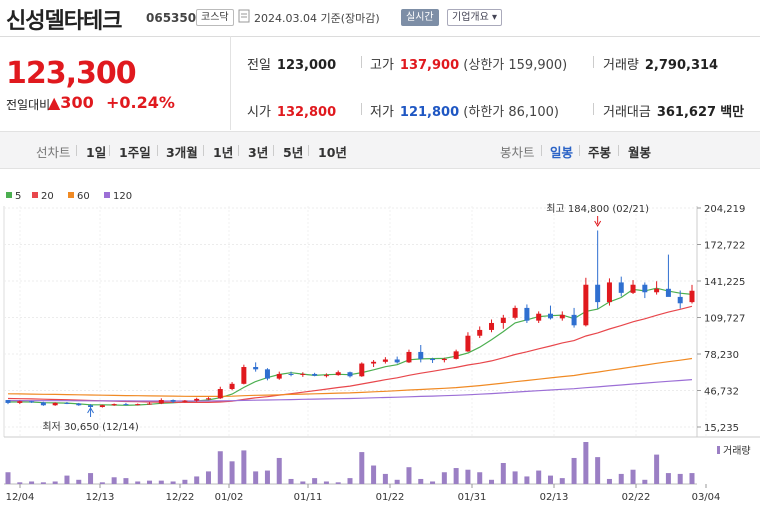 This screenshot has height=510, width=760. I want to click on current-price-box: 123,300 전일대비 ▲300 +0.24%, so click(115, 83).